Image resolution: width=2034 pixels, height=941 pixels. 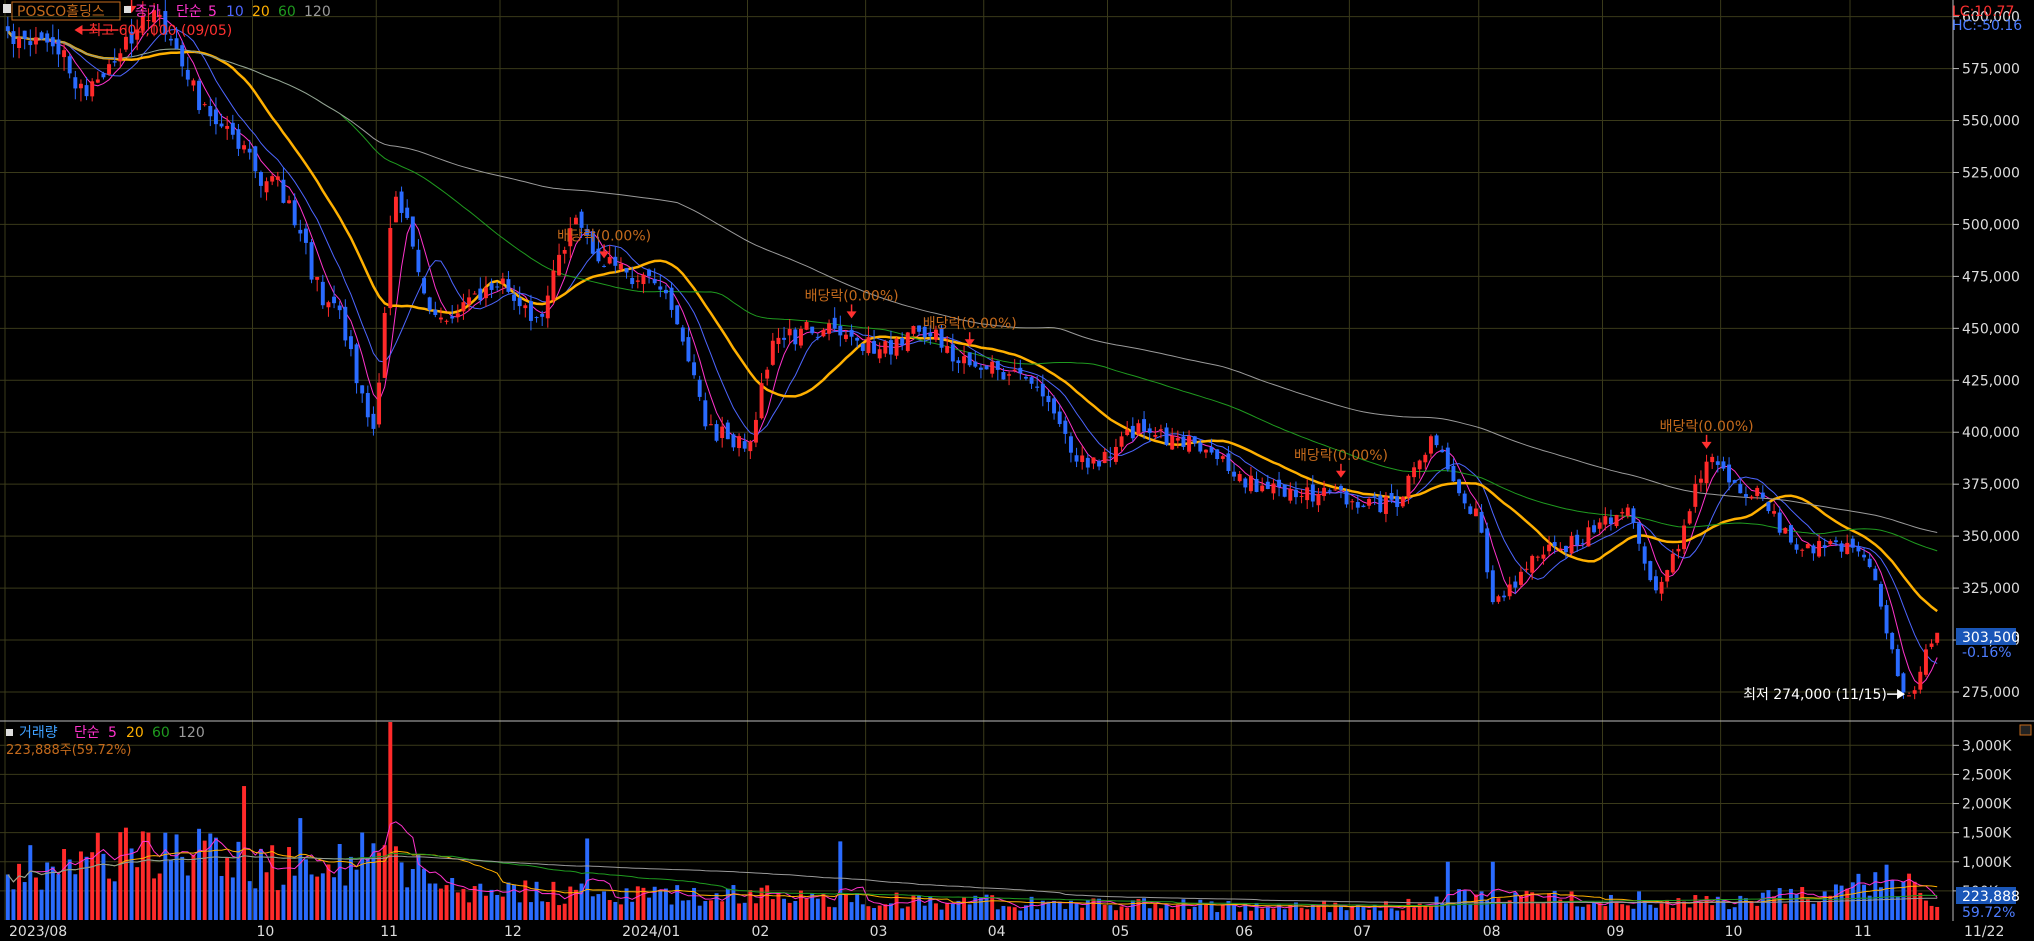 What do you see at coordinates (189, 12) in the screenshot?
I see `ma-label: 단순` at bounding box center [189, 12].